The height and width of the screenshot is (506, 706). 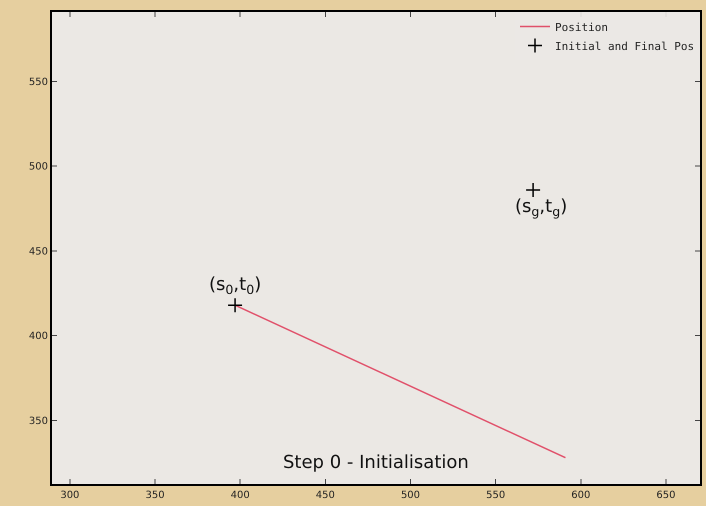 I want to click on y-tick-label: 550, so click(x=38, y=82).